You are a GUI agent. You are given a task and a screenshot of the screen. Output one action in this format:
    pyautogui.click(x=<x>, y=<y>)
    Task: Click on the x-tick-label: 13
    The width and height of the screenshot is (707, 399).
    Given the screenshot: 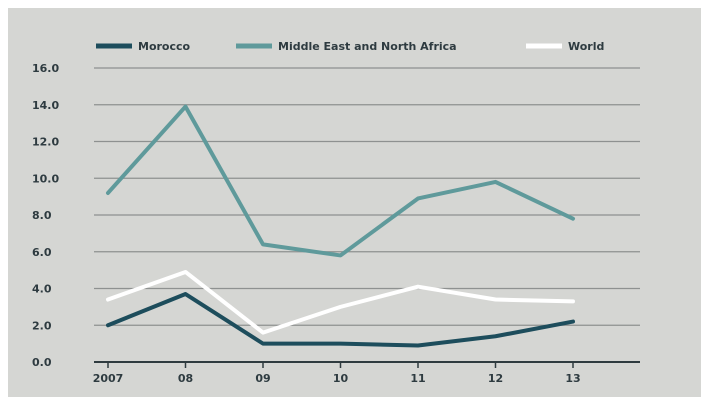 What is the action you would take?
    pyautogui.click(x=572, y=378)
    